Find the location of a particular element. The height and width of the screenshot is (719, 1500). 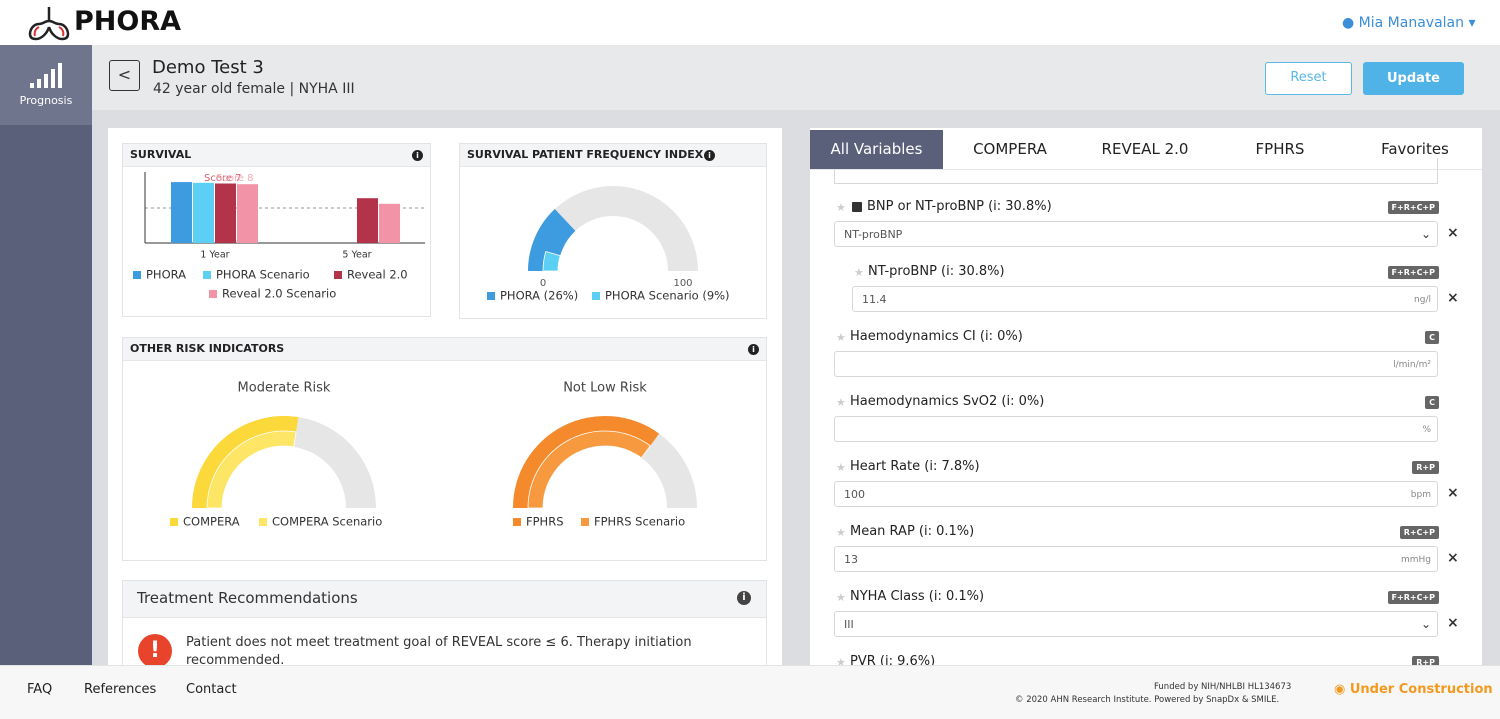

logo-text: PHORA is located at coordinates (128, 21).